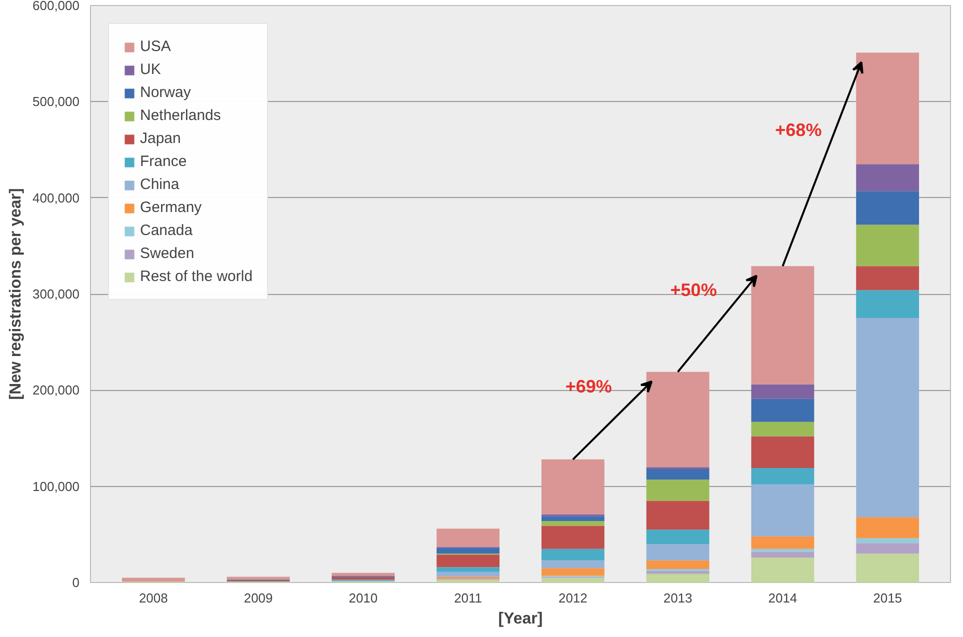  I want to click on y-tick-label: 200,000, so click(56, 390).